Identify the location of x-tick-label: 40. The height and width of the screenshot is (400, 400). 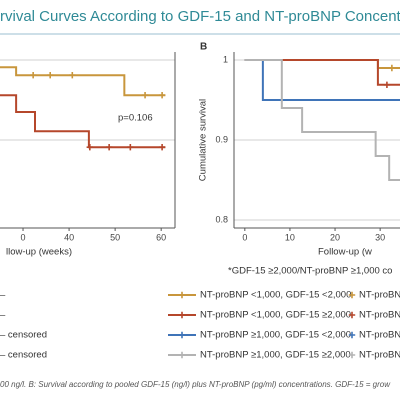
(69, 237).